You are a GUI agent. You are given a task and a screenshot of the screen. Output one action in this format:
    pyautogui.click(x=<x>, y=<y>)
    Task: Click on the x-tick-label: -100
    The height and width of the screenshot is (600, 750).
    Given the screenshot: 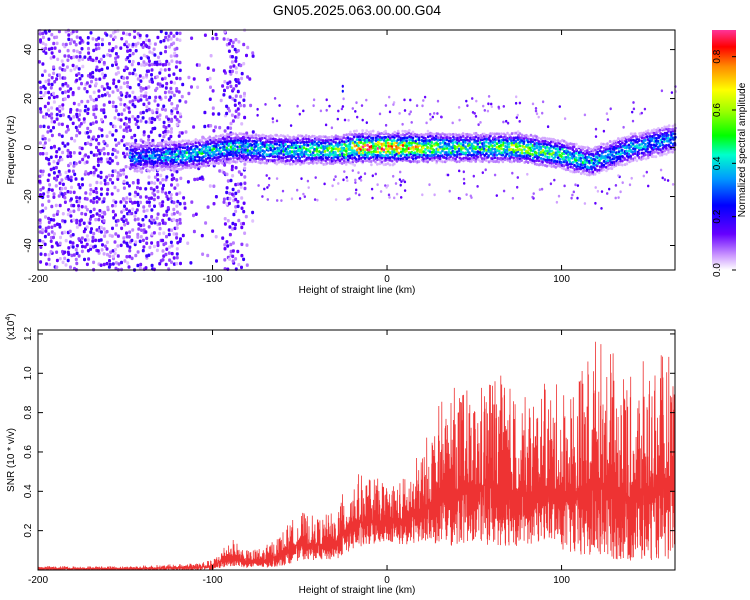 What is the action you would take?
    pyautogui.click(x=213, y=580)
    